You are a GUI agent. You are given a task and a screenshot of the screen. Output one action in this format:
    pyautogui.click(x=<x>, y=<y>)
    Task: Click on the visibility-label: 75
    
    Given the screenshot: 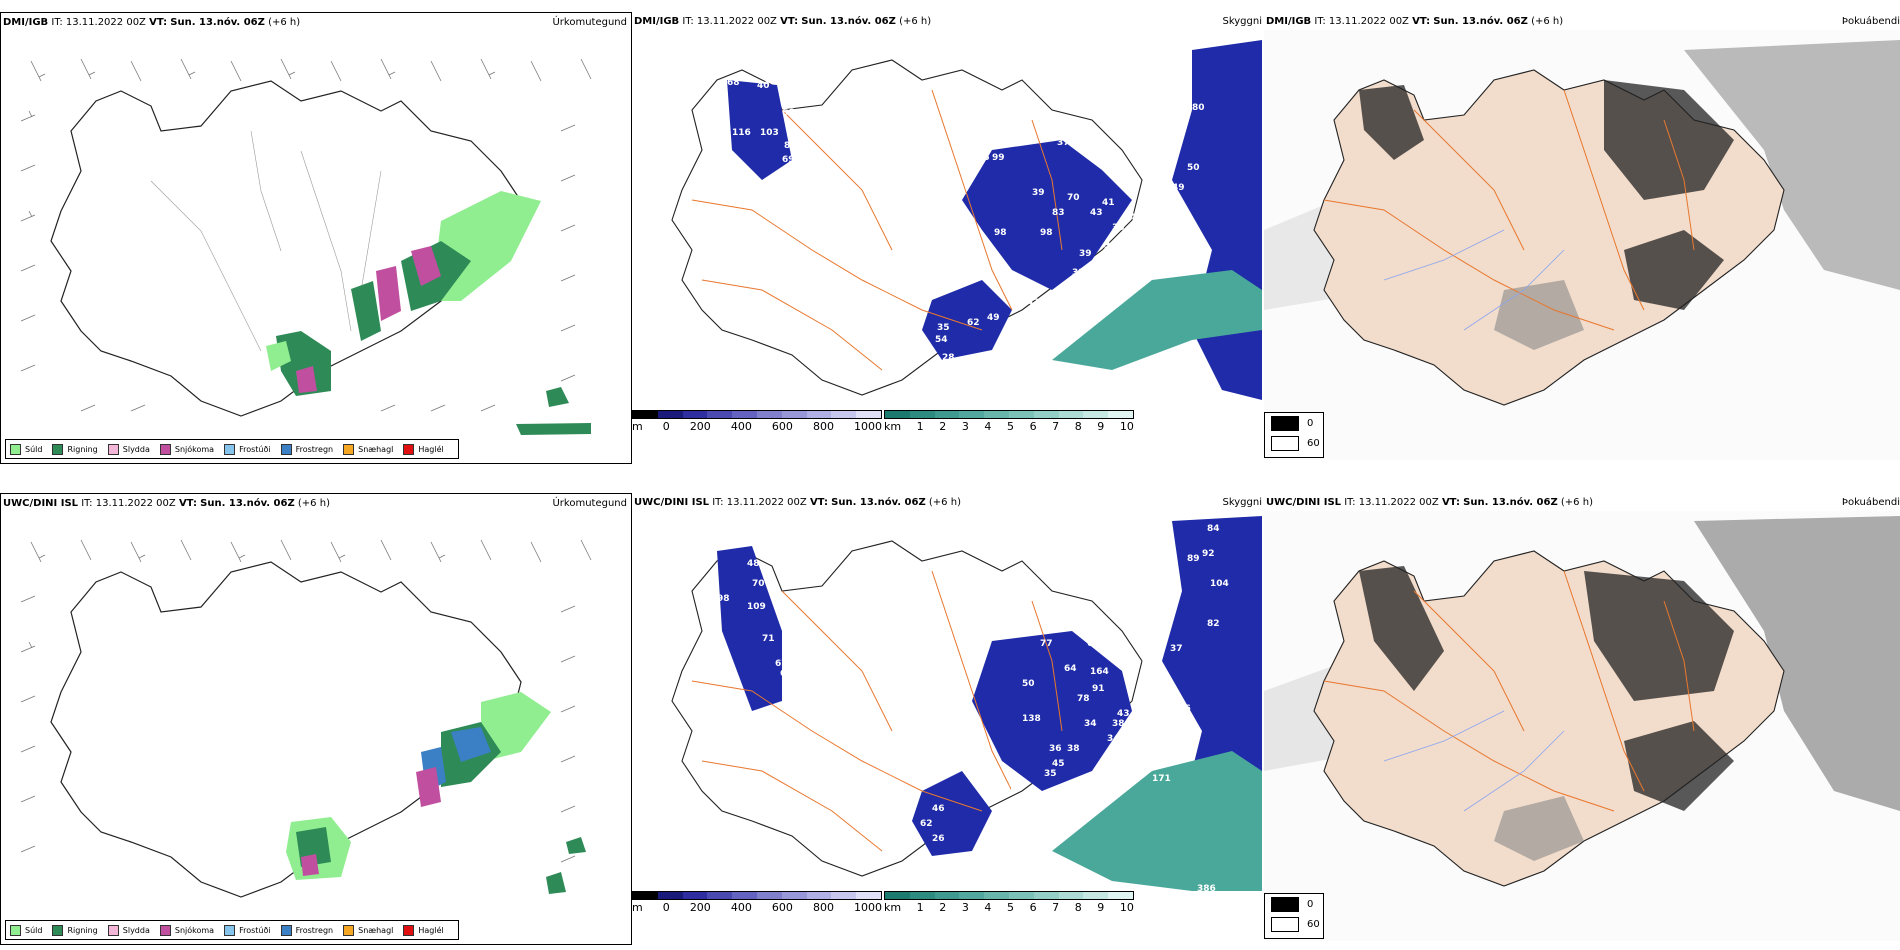 What is the action you would take?
    pyautogui.click(x=1153, y=564)
    